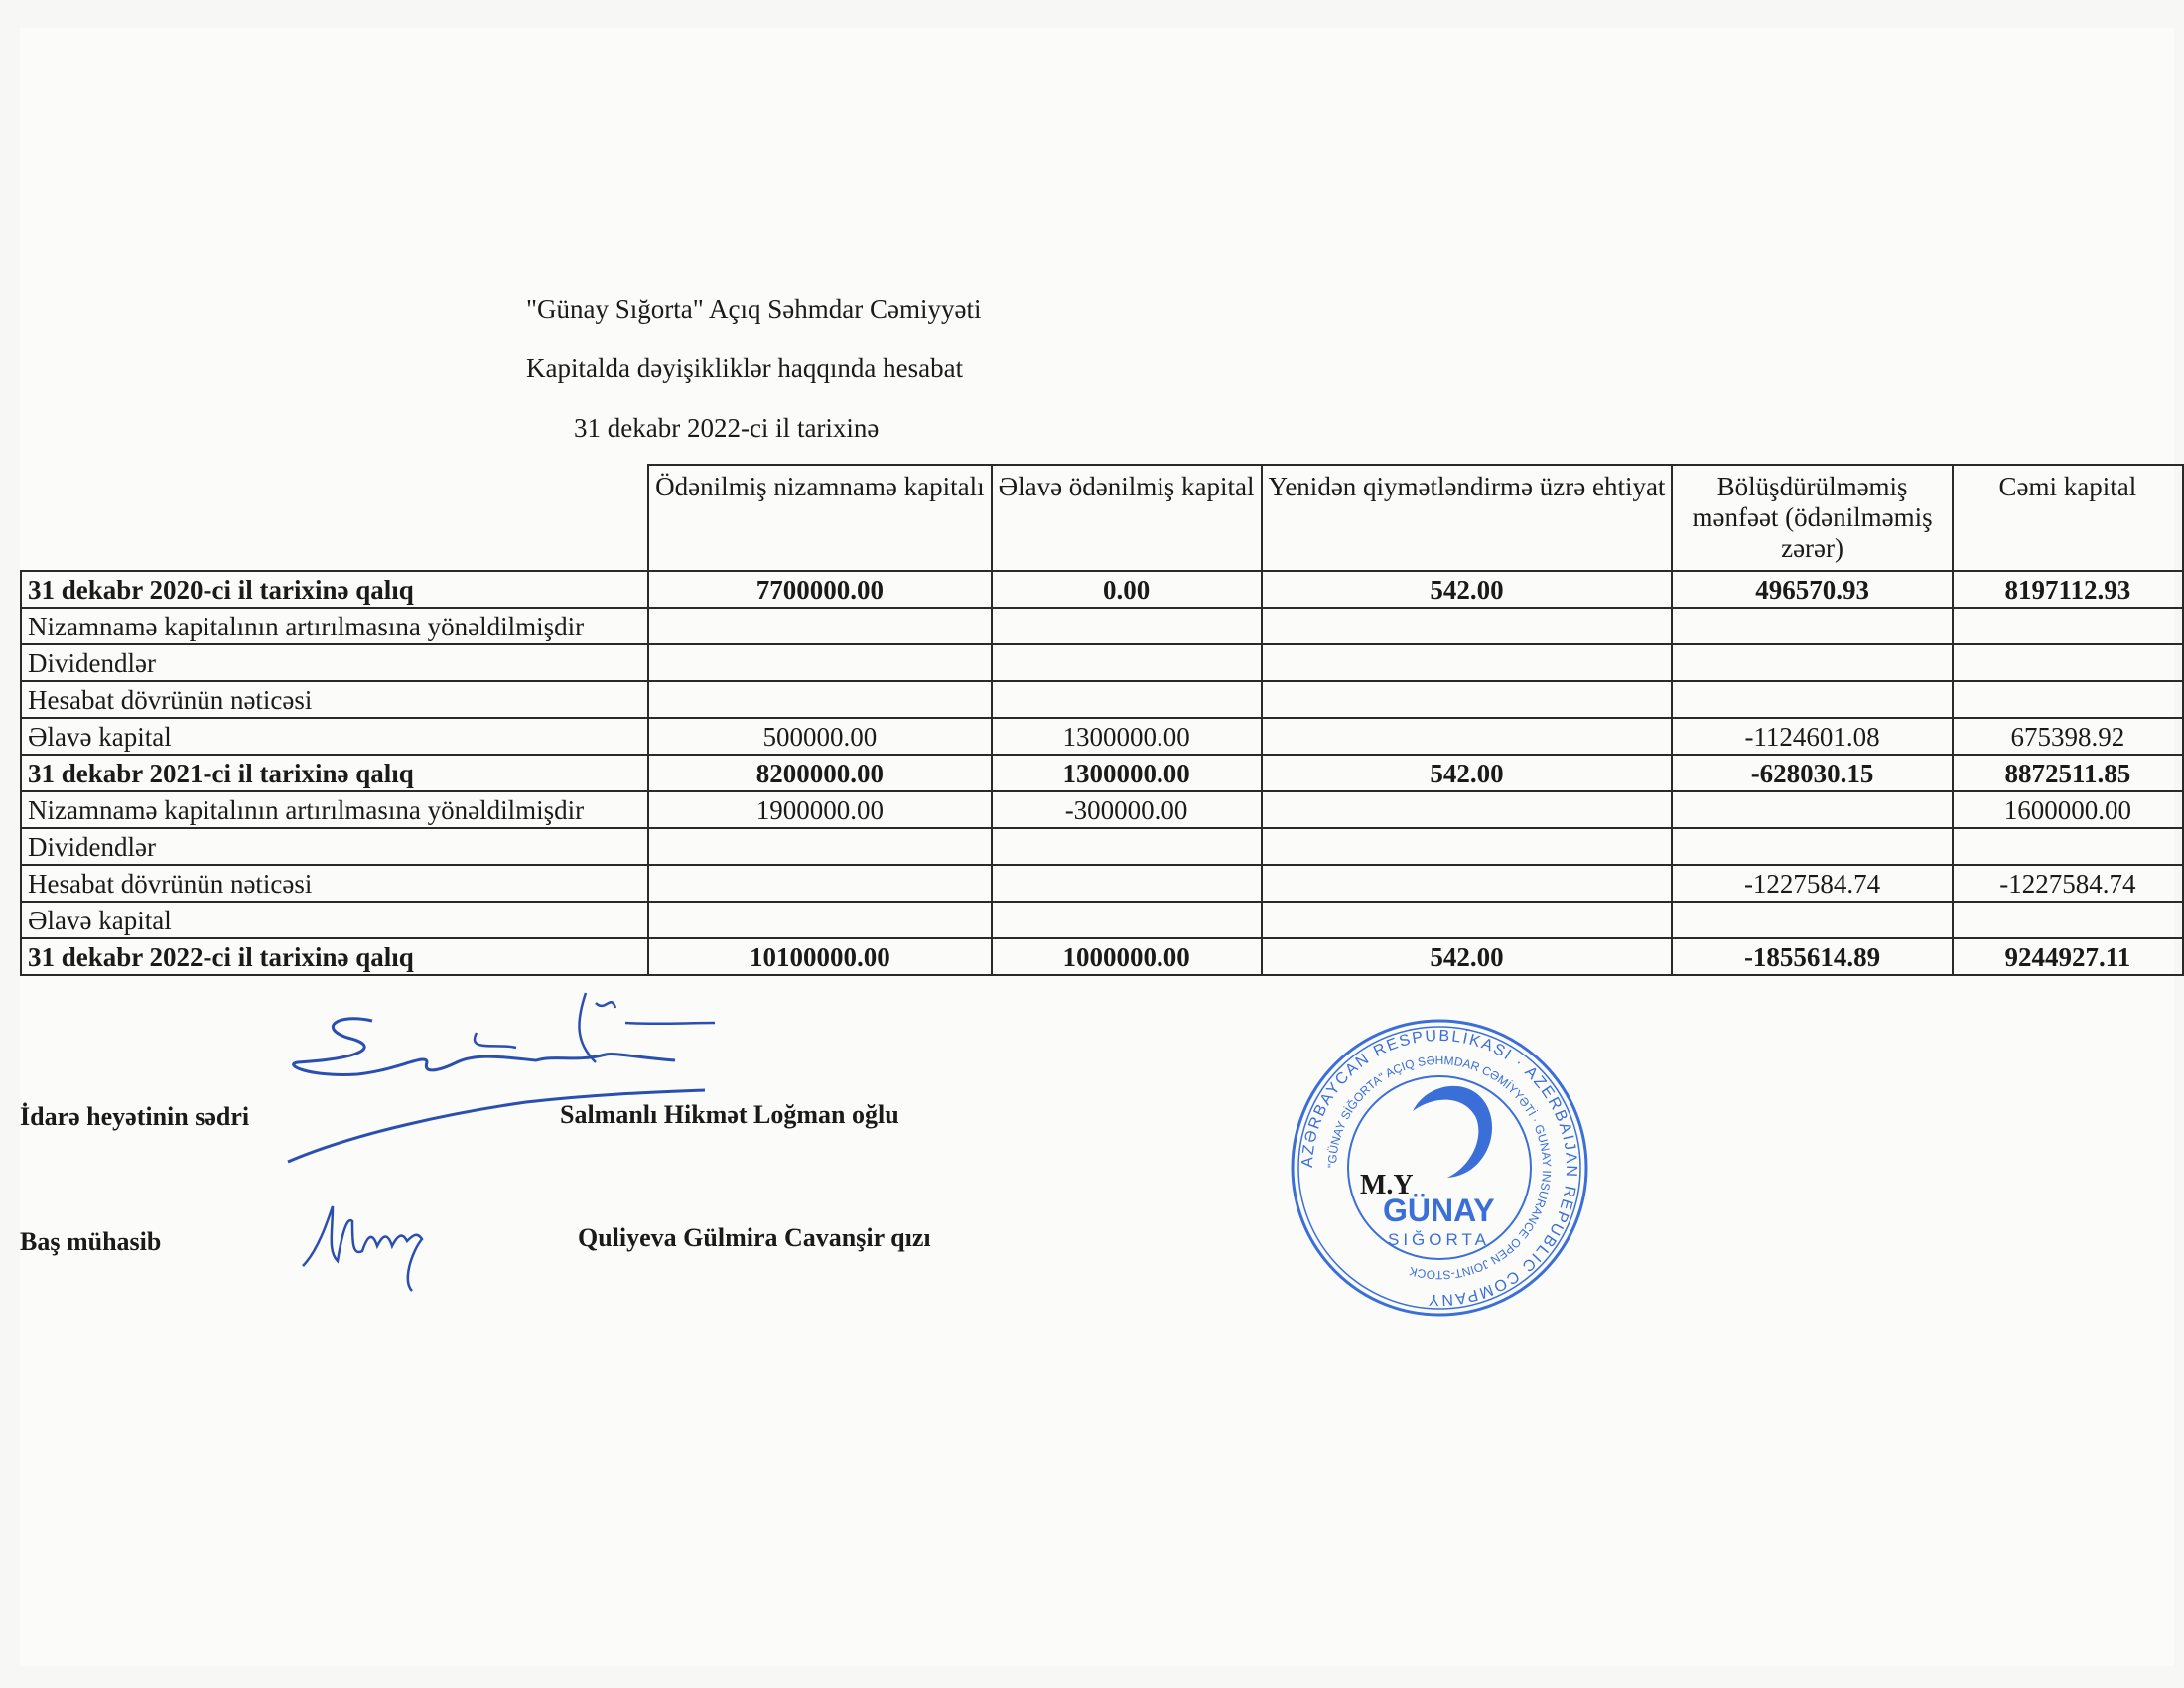 This screenshot has width=2184, height=1688. Describe the element at coordinates (820, 736) in the screenshot. I see `cell-value: 500000.00` at that location.